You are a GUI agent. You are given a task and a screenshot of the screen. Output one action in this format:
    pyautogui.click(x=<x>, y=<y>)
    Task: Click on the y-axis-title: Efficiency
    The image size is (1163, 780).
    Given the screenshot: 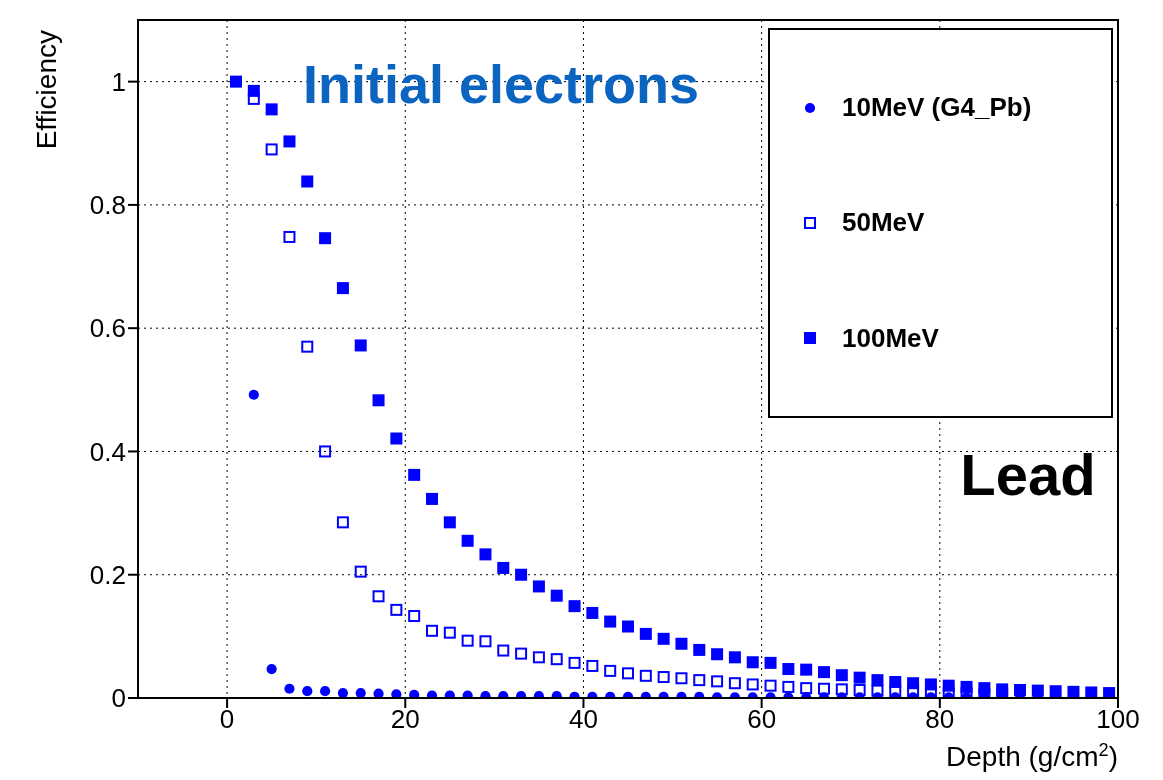 What is the action you would take?
    pyautogui.click(x=46, y=90)
    